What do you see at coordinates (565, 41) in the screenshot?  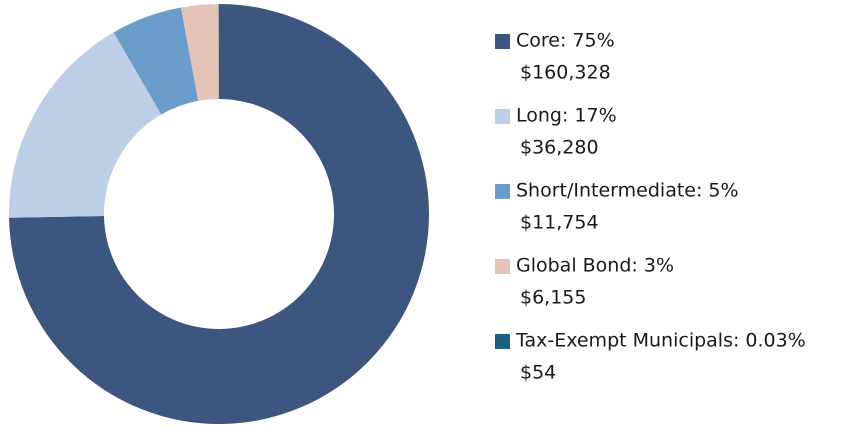 I see `legend-label: Core: 75%` at bounding box center [565, 41].